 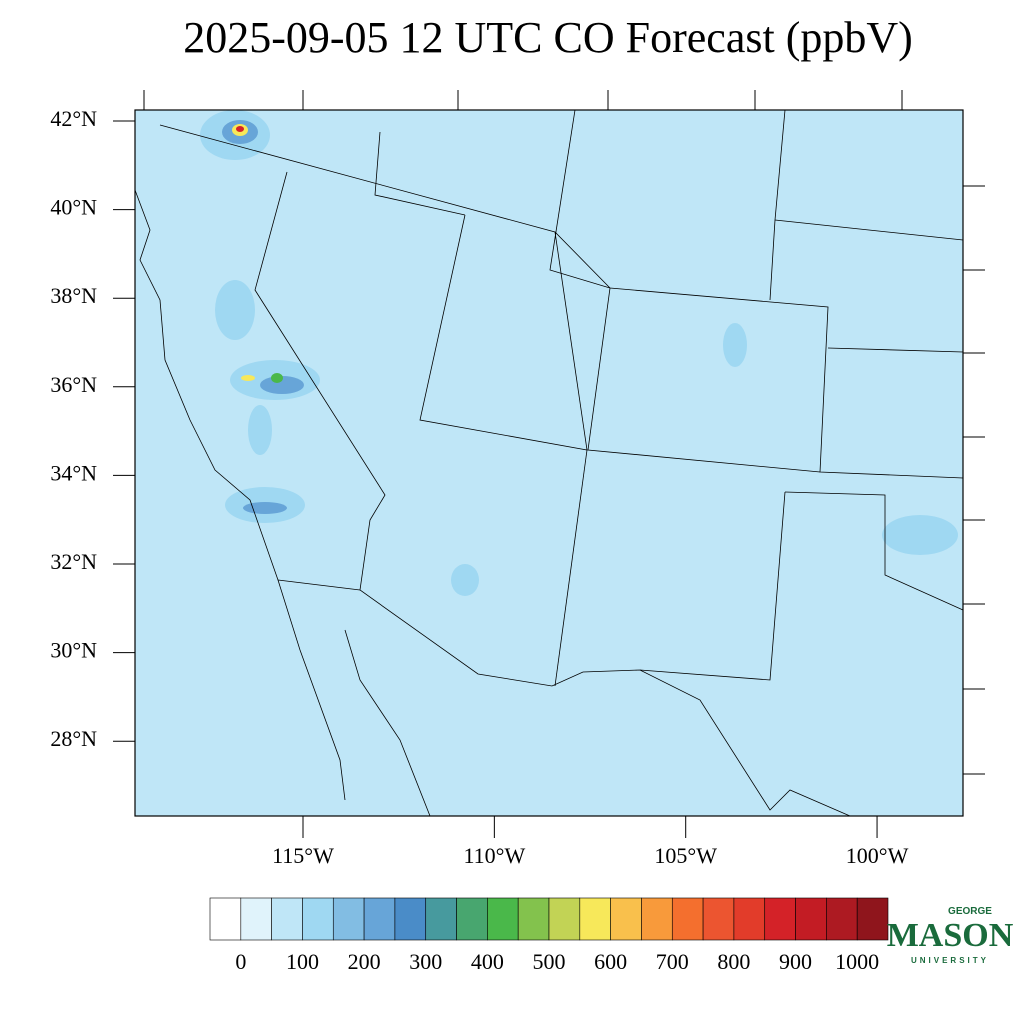 What do you see at coordinates (733, 961) in the screenshot?
I see `colorbar-label: 800` at bounding box center [733, 961].